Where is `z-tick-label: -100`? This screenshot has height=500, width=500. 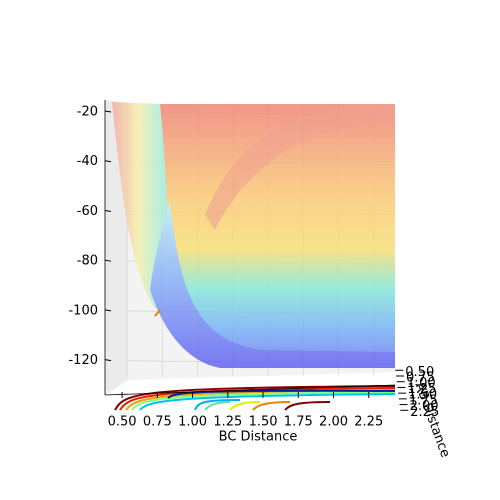
z-tick-label: -100 is located at coordinates (83, 310).